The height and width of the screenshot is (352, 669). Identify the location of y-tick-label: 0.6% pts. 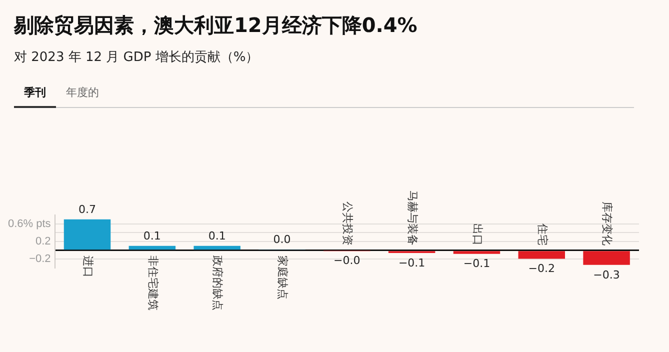
(30, 224).